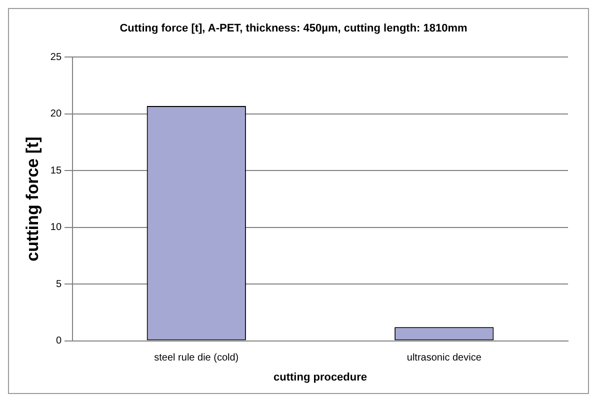 The height and width of the screenshot is (404, 599). Describe the element at coordinates (32, 199) in the screenshot. I see `y-axis-title: cutting force [t]` at that location.